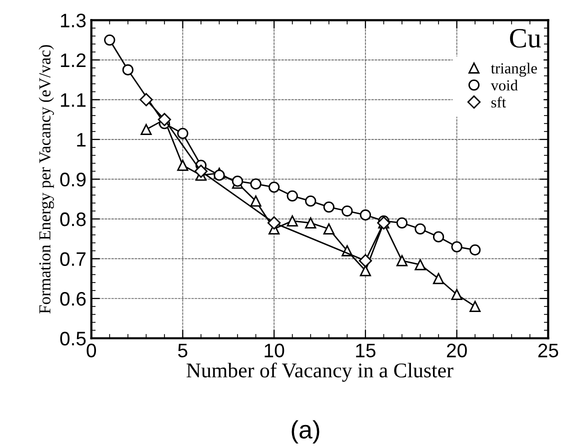 The width and height of the screenshot is (571, 448). Describe the element at coordinates (73, 21) in the screenshot. I see `y-tick-label: 1.3` at that location.